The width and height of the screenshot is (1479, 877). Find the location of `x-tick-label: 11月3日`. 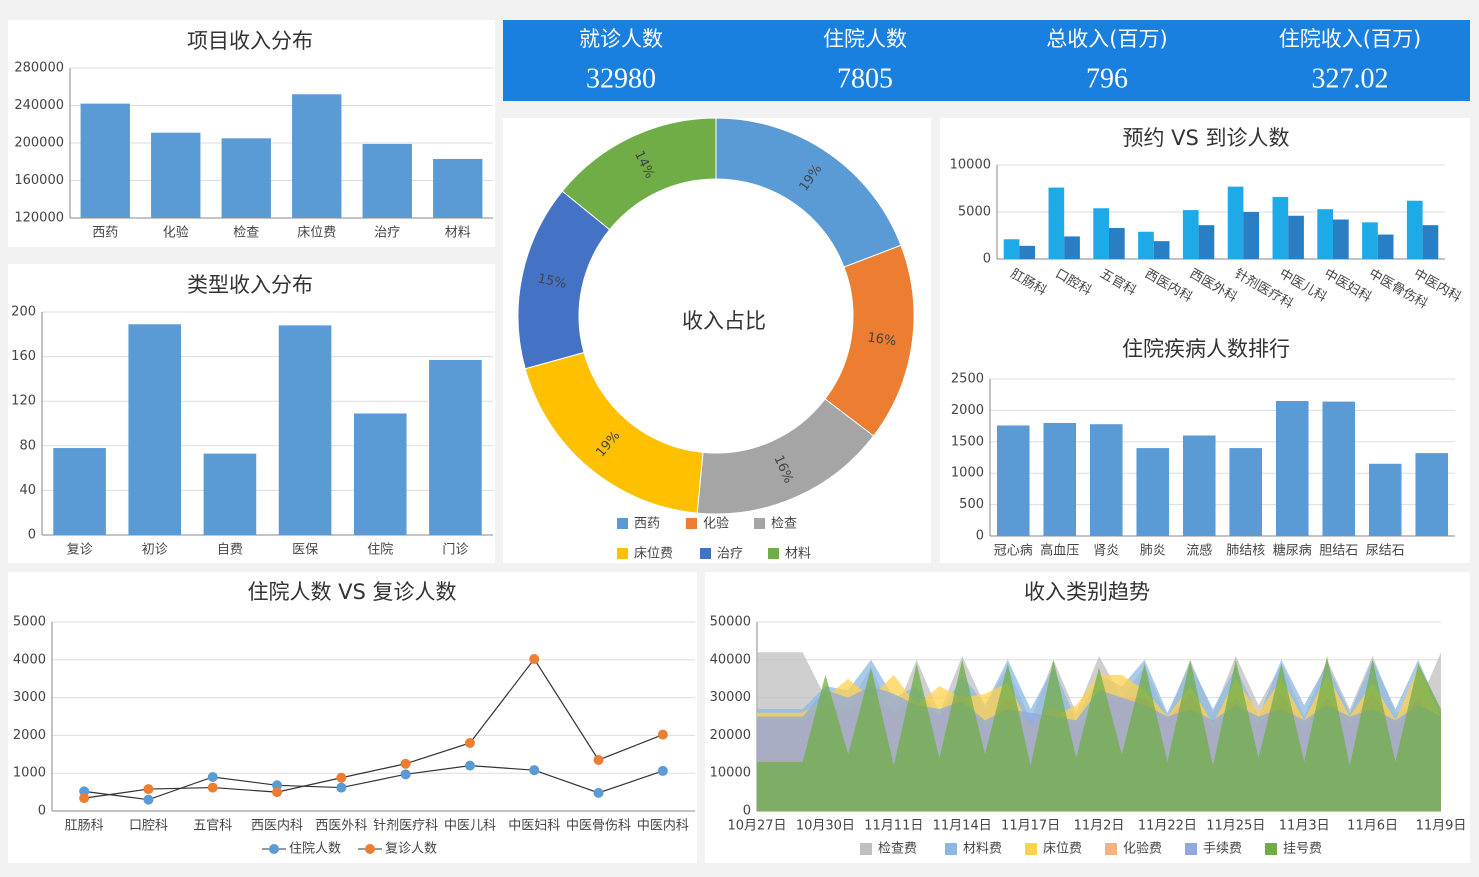

x-tick-label: 11月3日 is located at coordinates (1304, 826).